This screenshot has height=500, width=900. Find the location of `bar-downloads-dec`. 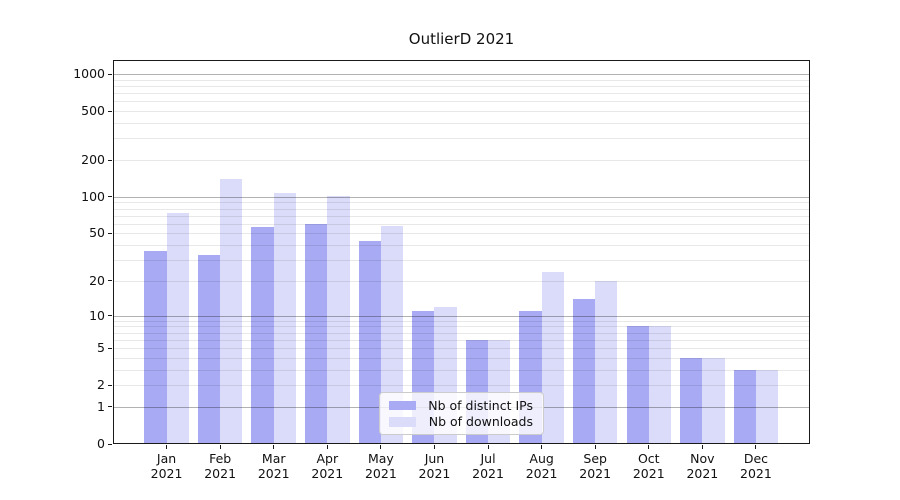

bar-downloads-dec is located at coordinates (767, 406).